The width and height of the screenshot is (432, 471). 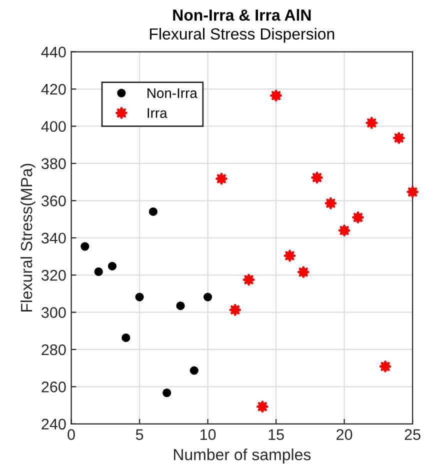 What do you see at coordinates (53, 126) in the screenshot?
I see `y-tick-label: 400` at bounding box center [53, 126].